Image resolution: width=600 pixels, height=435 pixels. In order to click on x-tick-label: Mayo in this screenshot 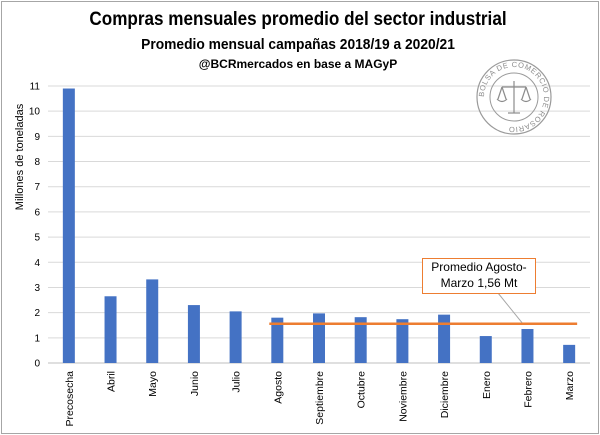, I will do `click(153, 384)`.